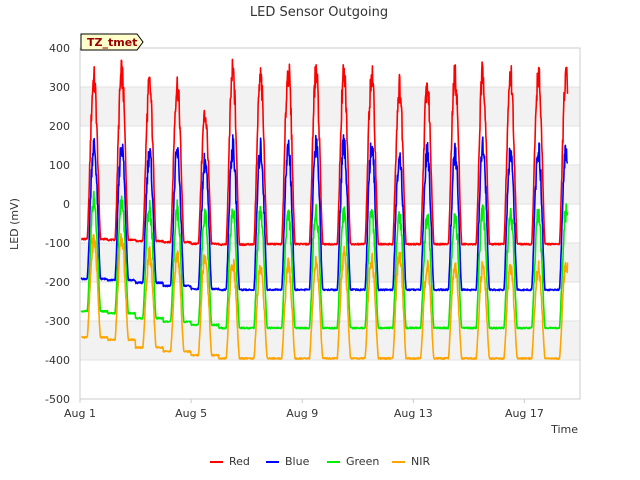 The width and height of the screenshot is (640, 480). What do you see at coordinates (57, 360) in the screenshot?
I see `y-tick-label: -400` at bounding box center [57, 360].